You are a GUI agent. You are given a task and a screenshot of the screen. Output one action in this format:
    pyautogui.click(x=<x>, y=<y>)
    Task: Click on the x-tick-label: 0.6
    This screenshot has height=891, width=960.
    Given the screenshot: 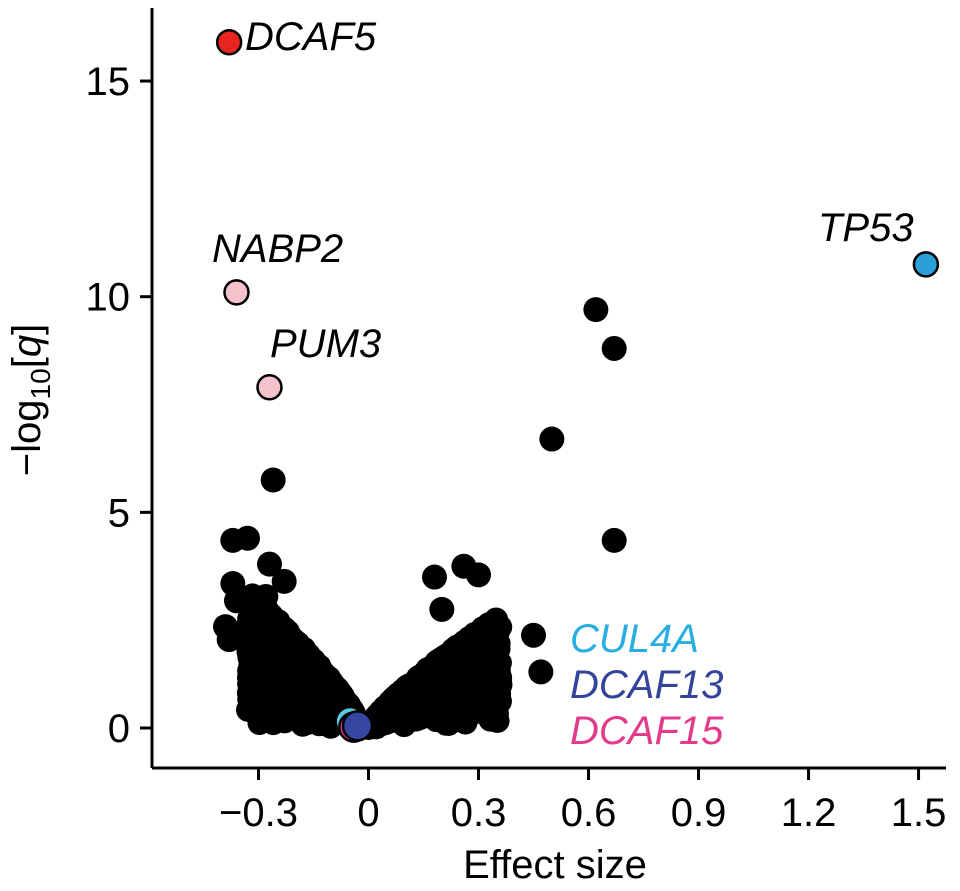 What is the action you would take?
    pyautogui.click(x=589, y=813)
    